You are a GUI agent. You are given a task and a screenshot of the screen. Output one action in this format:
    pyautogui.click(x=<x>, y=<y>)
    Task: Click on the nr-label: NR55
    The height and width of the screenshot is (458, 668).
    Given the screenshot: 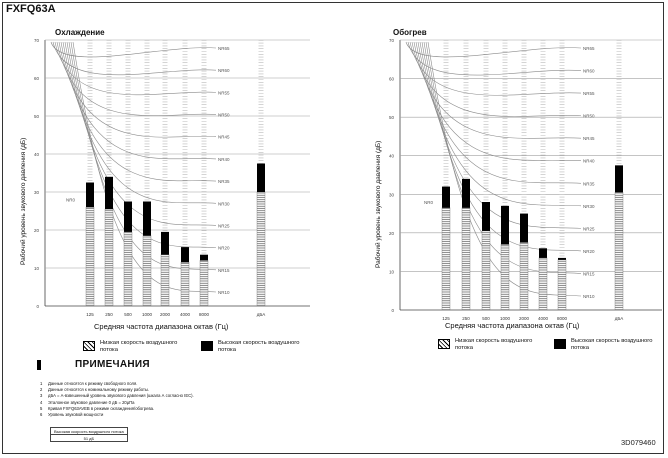 What is the action you would take?
    pyautogui.click(x=224, y=92)
    